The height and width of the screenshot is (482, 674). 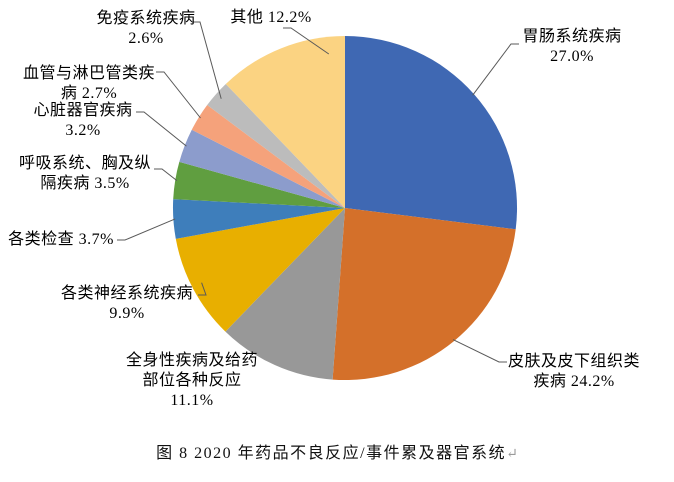 What do you see at coordinates (85, 183) in the screenshot?
I see `pie-label-line: 隔疾病 3.5%` at bounding box center [85, 183].